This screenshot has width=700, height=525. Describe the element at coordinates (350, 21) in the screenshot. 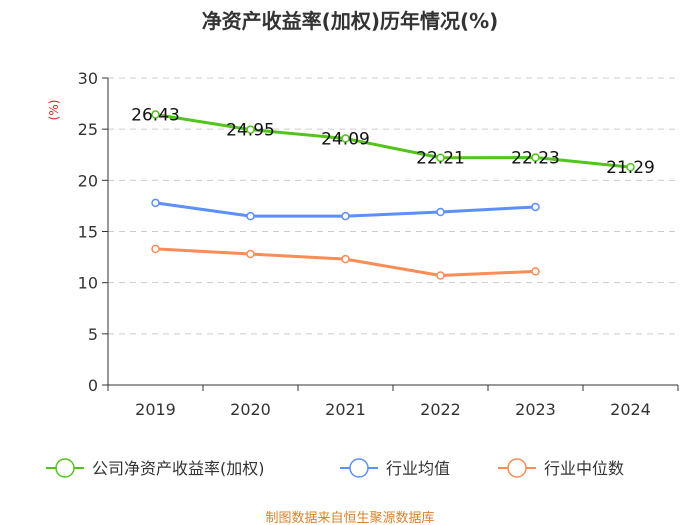

I see `chart-title: 净资产收益率(加权)历年情况(%)` at that location.